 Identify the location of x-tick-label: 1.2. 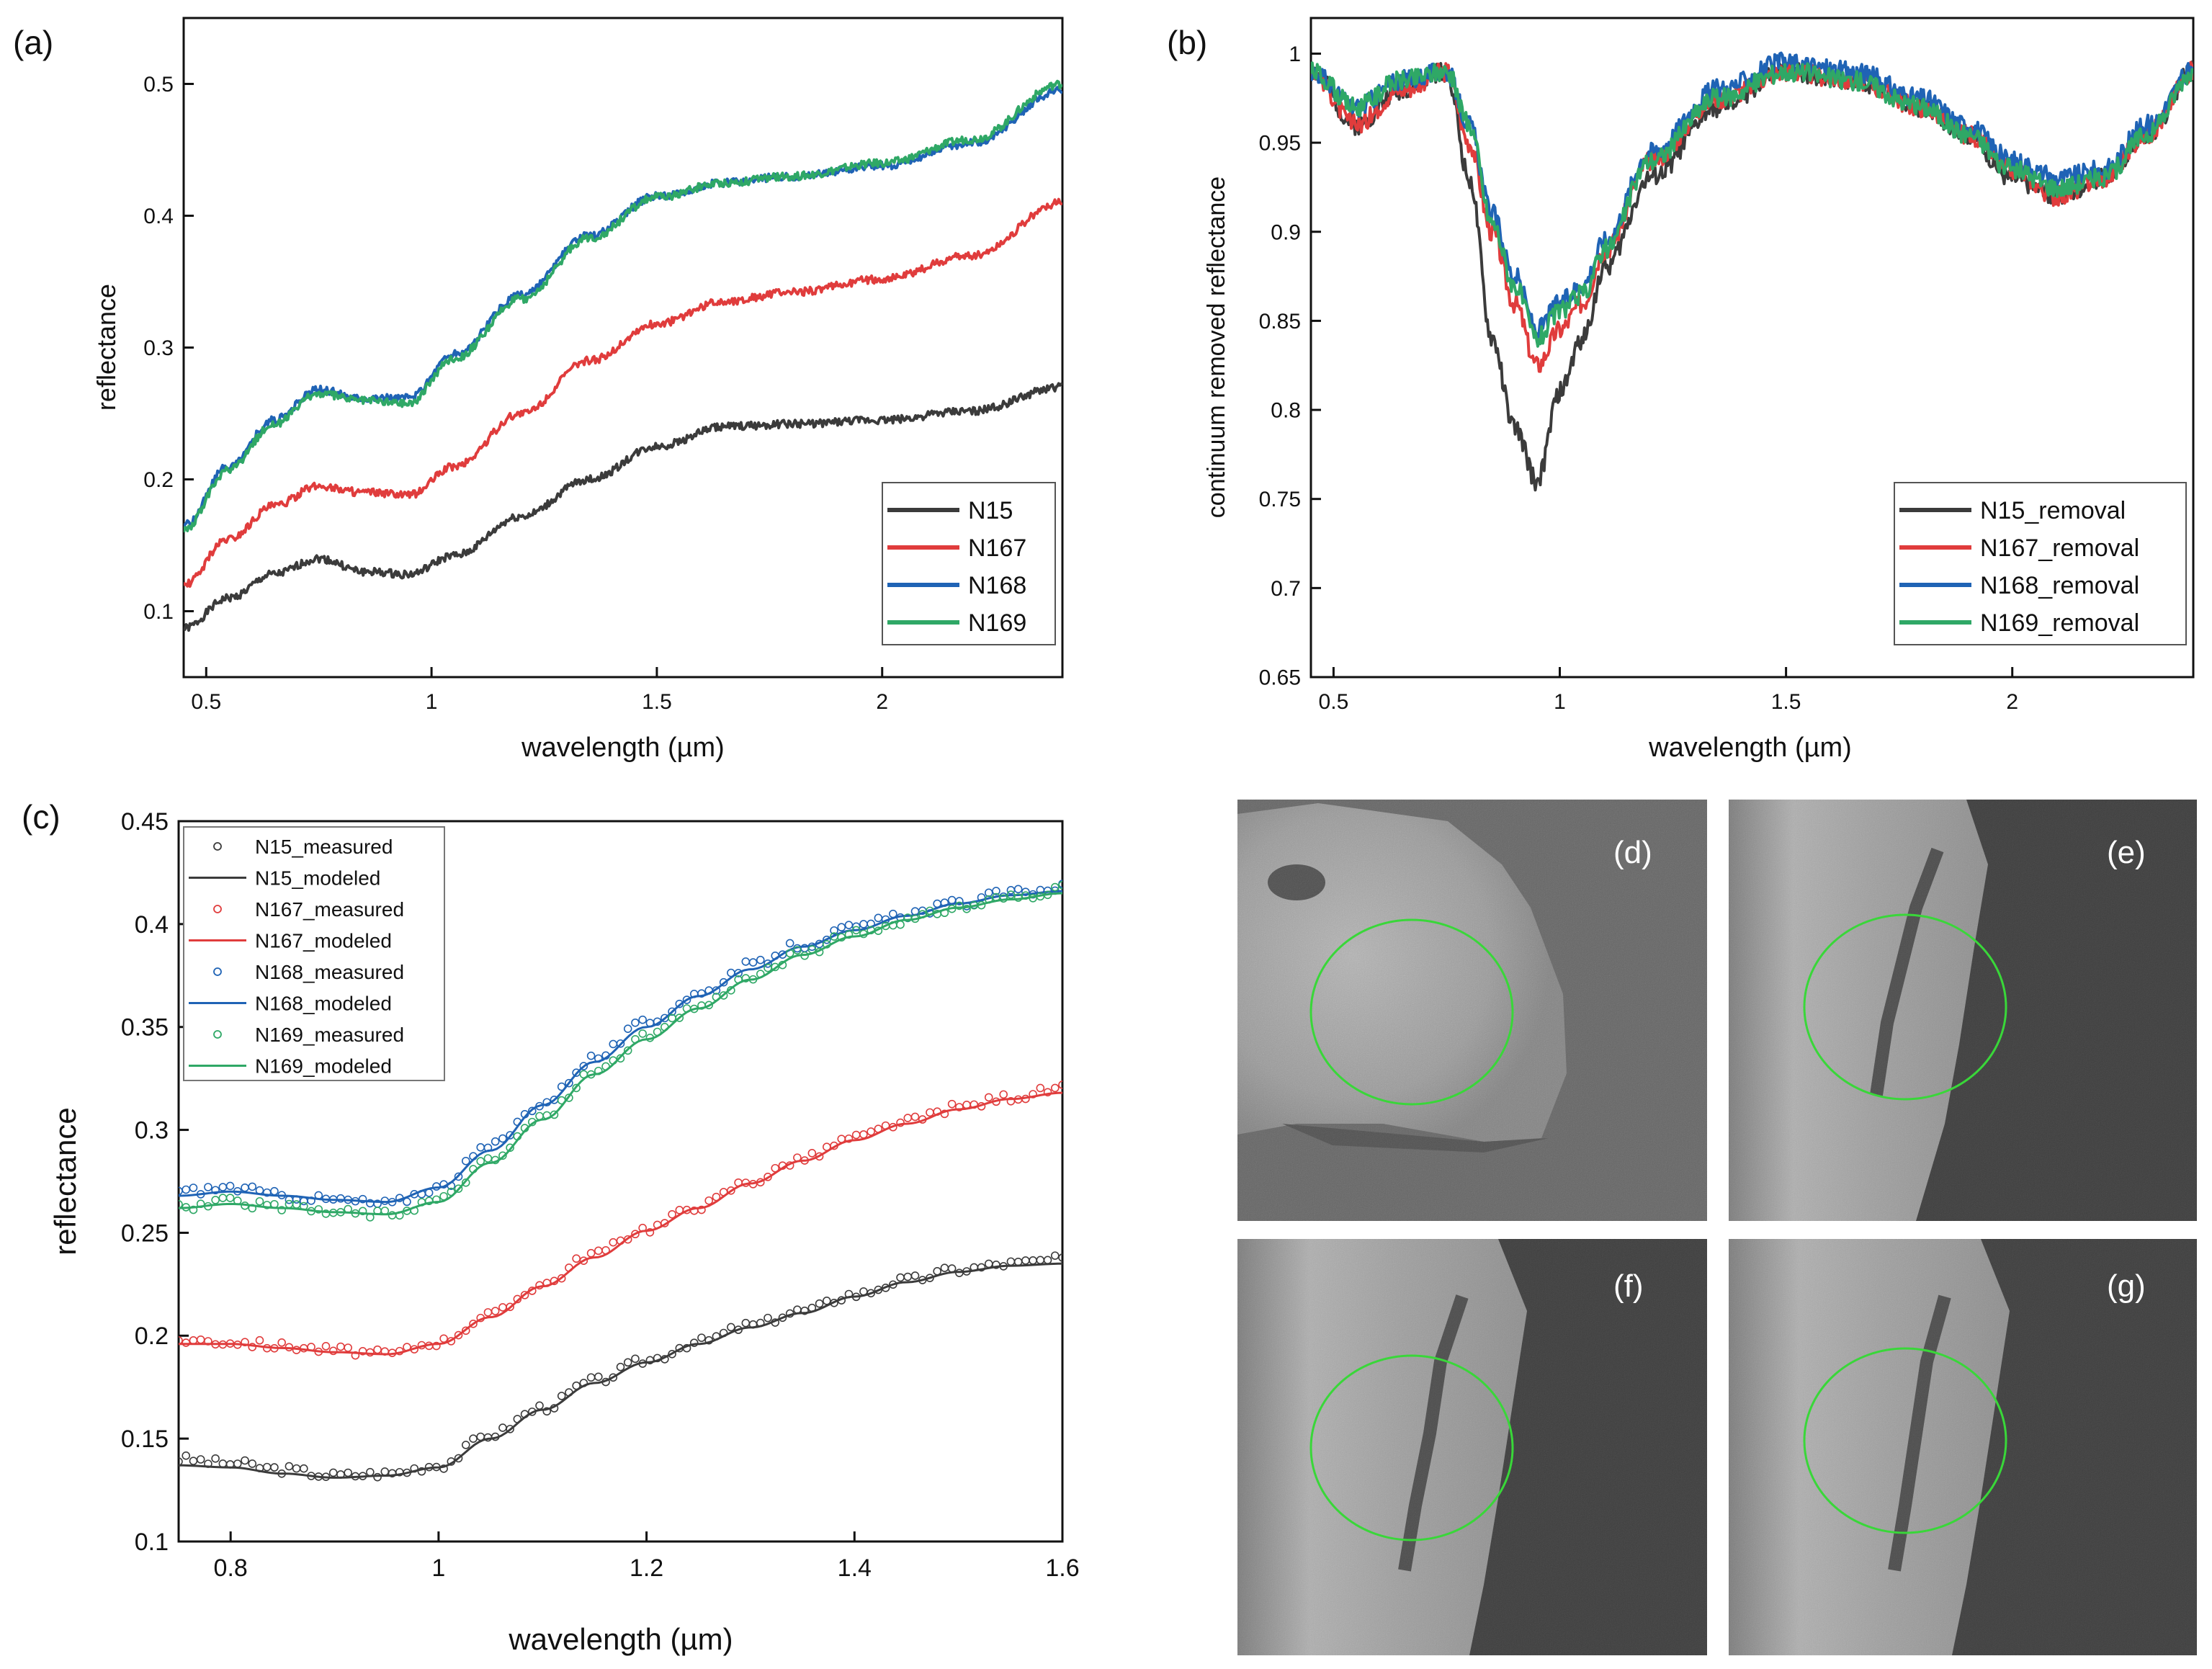
(646, 1568).